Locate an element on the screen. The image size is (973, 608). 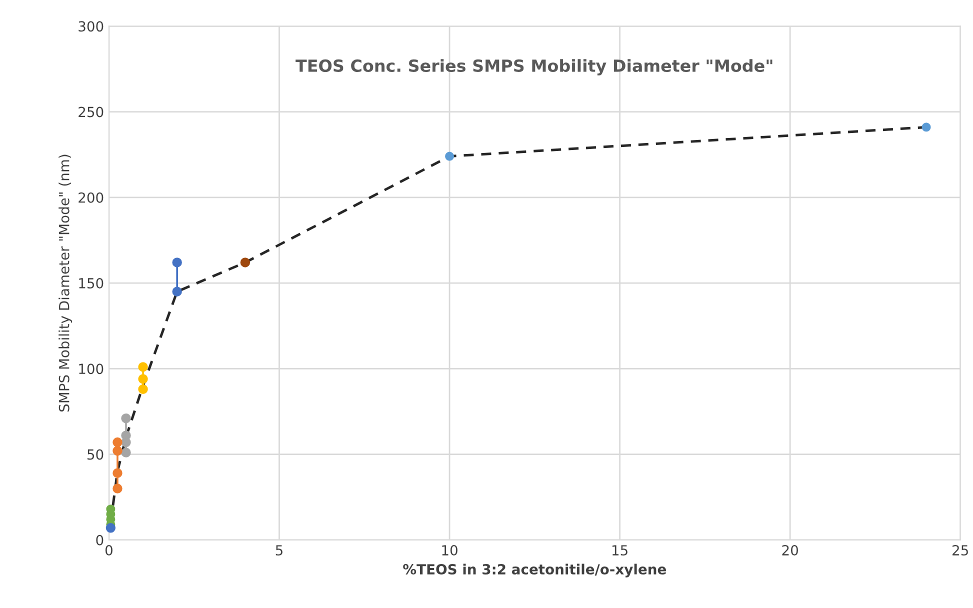
y-tick-label: 300 is located at coordinates (91, 26).